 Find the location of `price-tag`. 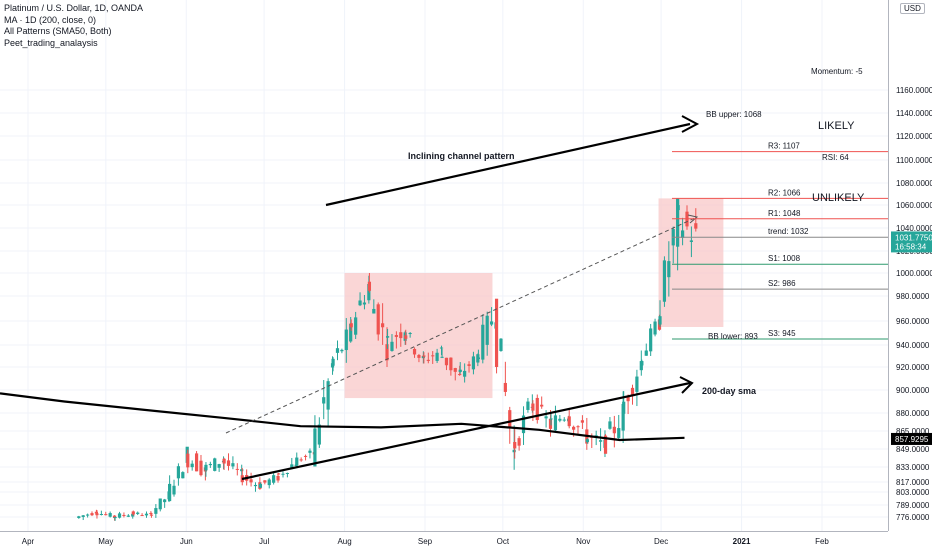

price-tag is located at coordinates (911, 246).